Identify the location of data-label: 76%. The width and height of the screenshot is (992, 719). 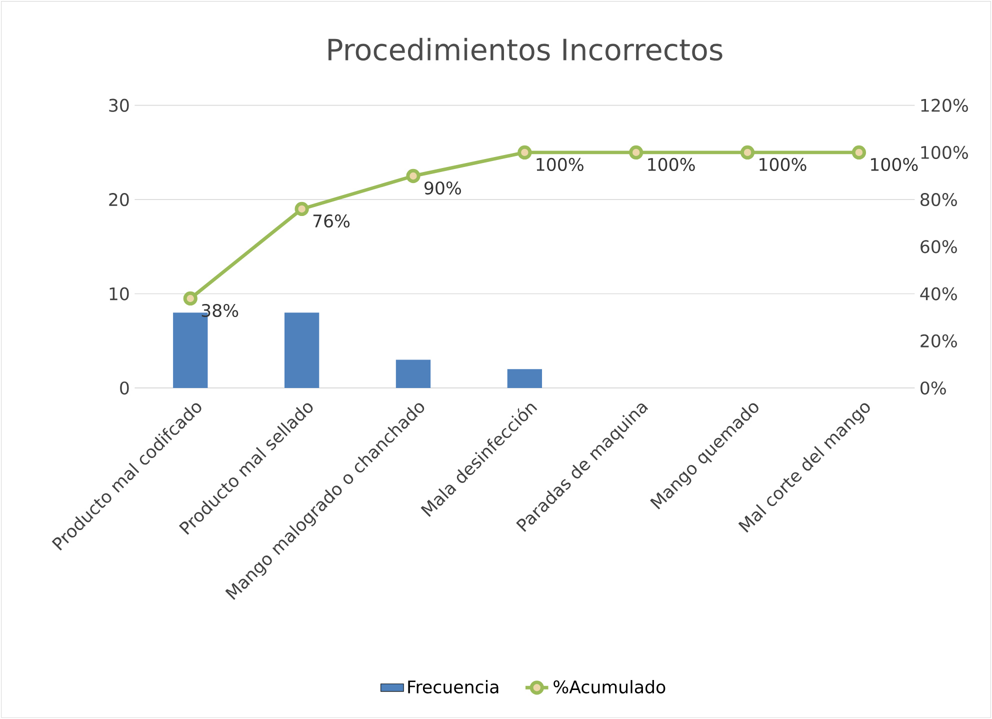
(331, 221).